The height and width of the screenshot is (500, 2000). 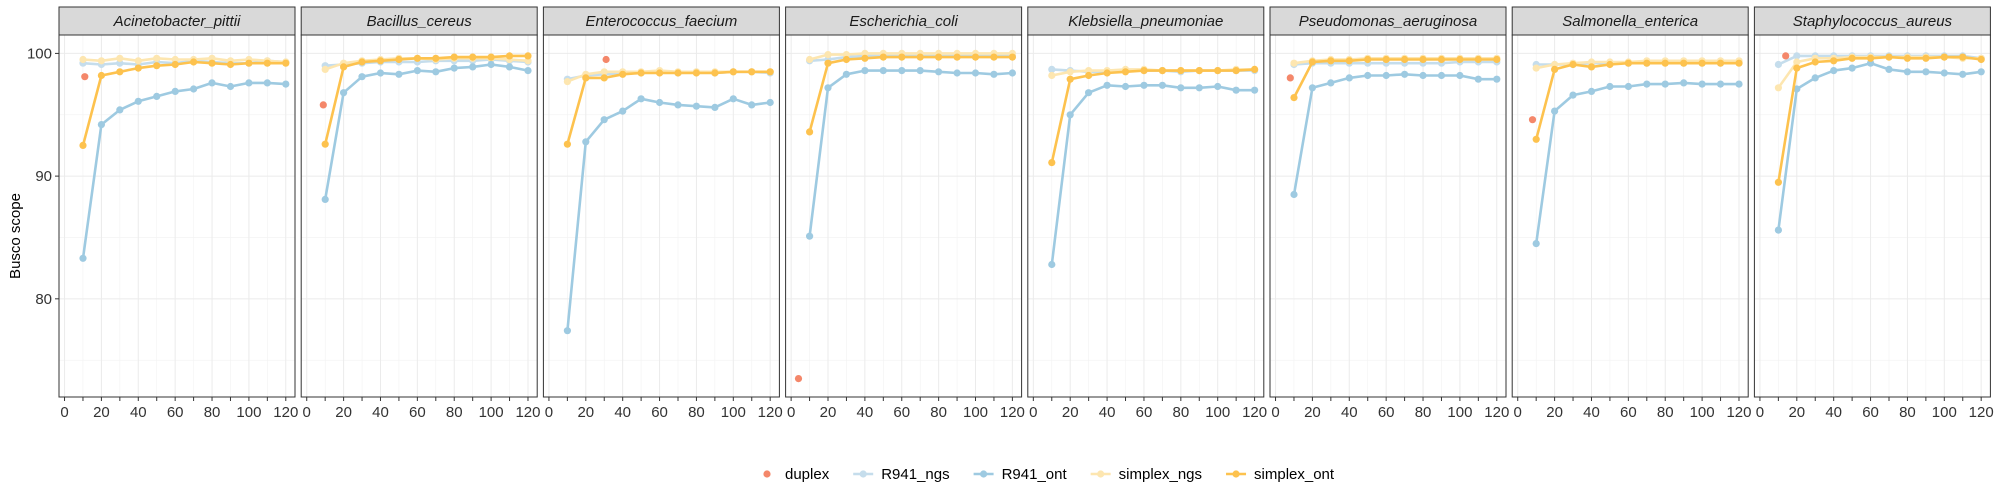 What do you see at coordinates (1630, 21) in the screenshot?
I see `facet-strip-label: Salmonella_enterica` at bounding box center [1630, 21].